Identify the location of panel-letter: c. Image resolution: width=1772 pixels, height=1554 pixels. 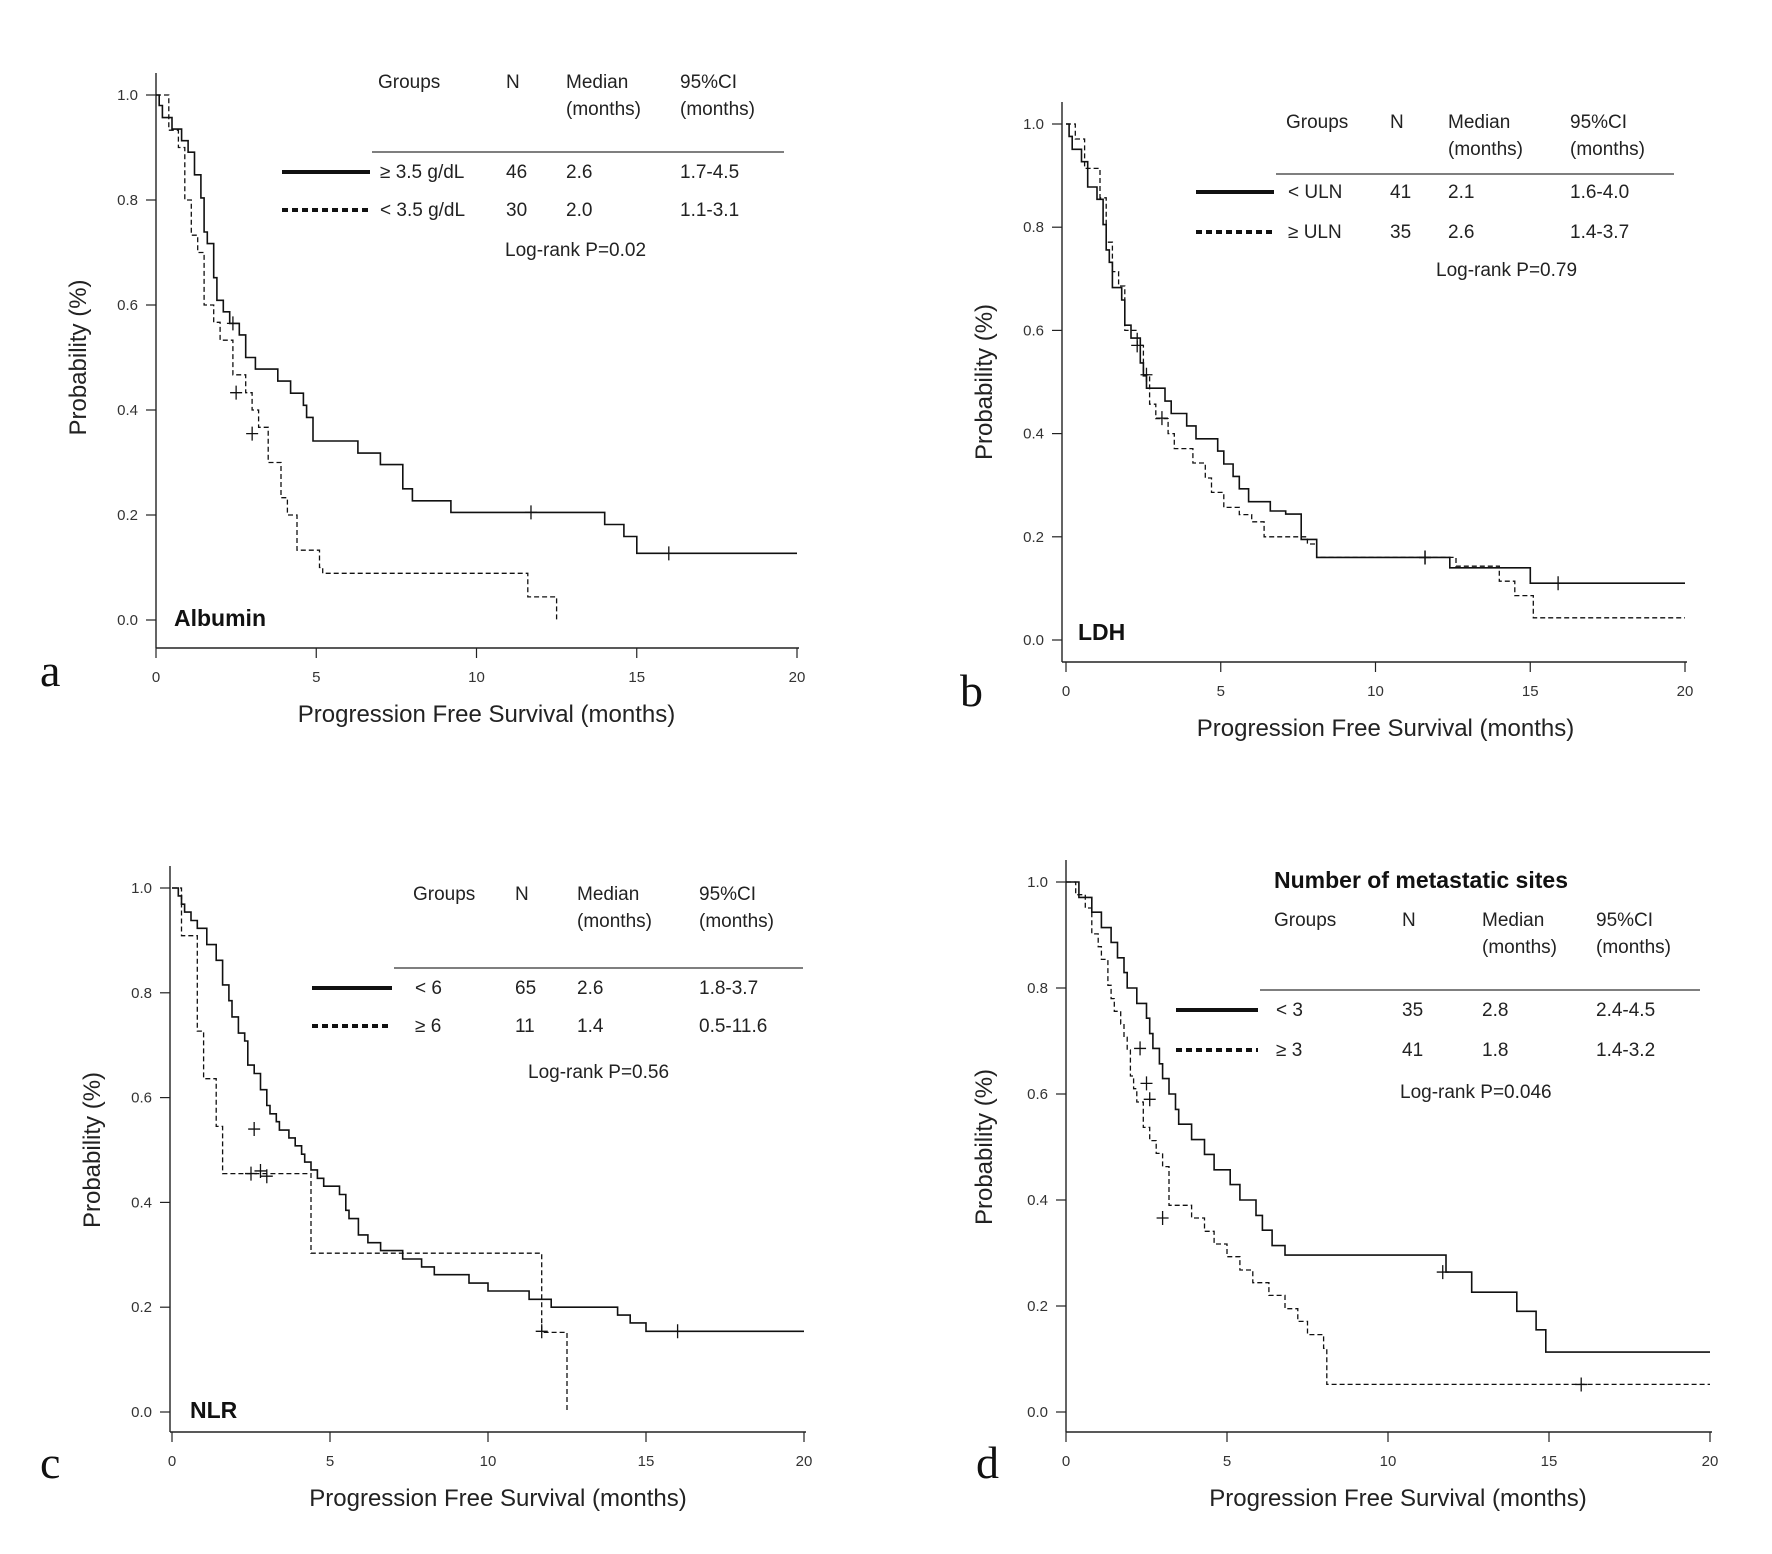
(50, 1462).